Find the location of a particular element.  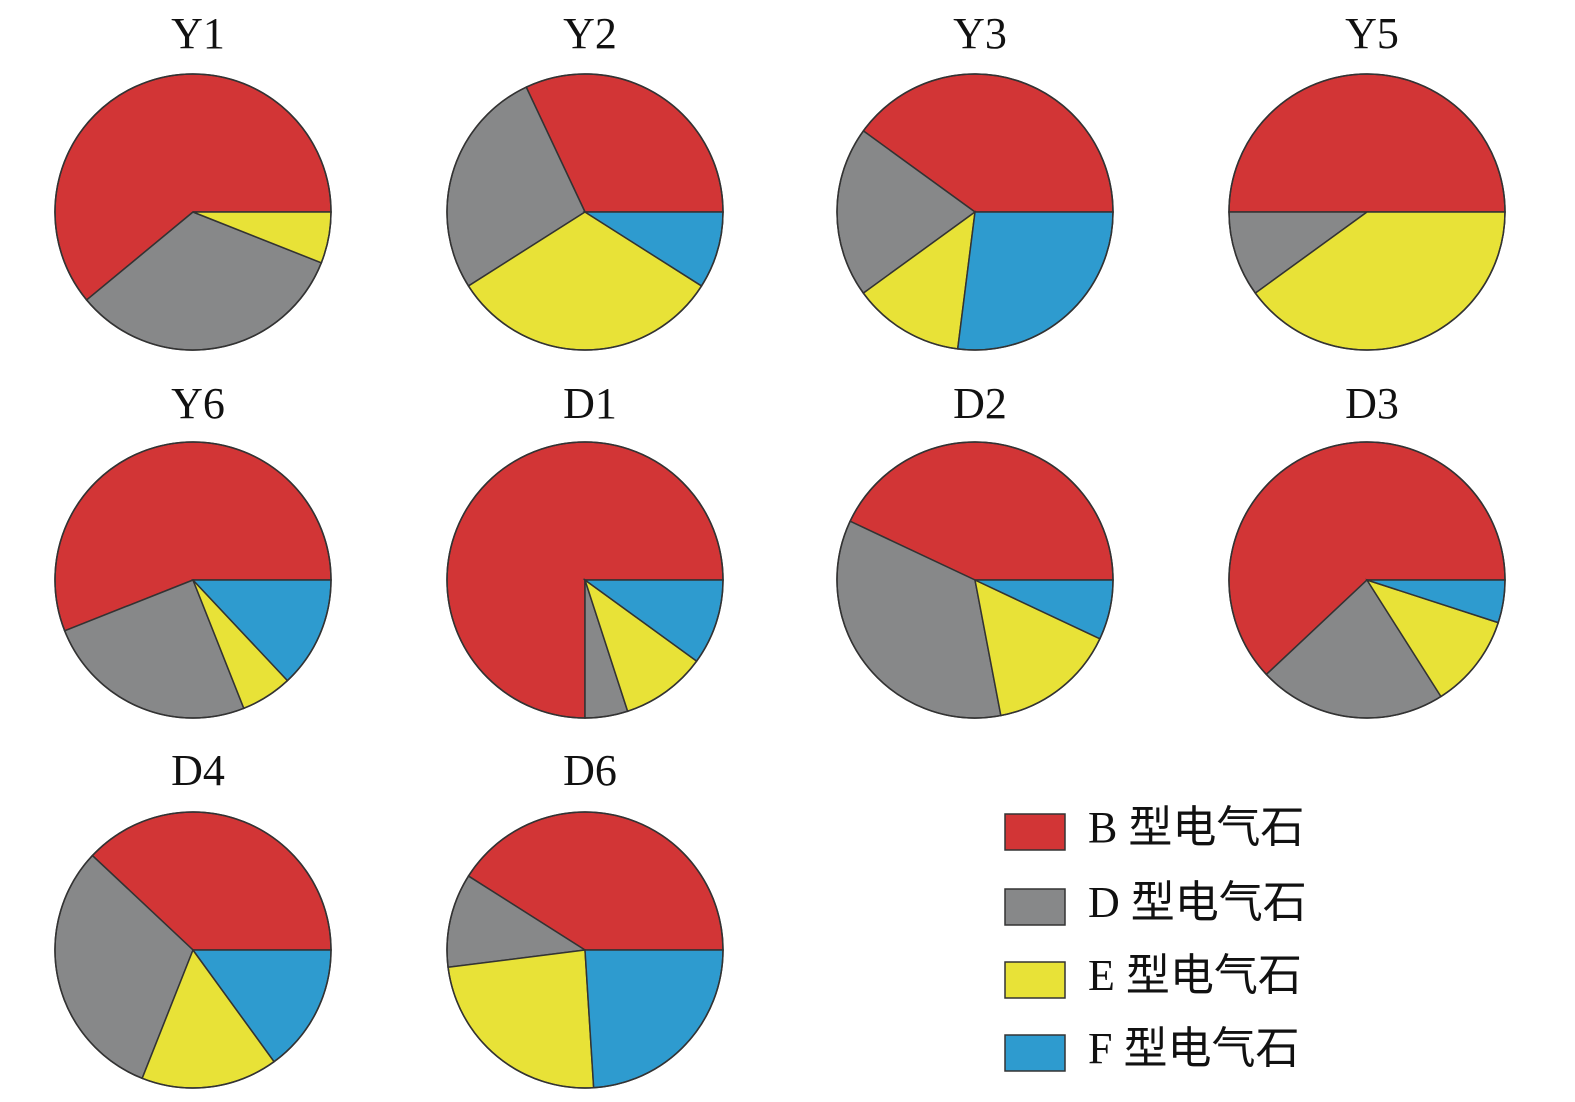

legend-label: D 型电气石 is located at coordinates (1197, 902).